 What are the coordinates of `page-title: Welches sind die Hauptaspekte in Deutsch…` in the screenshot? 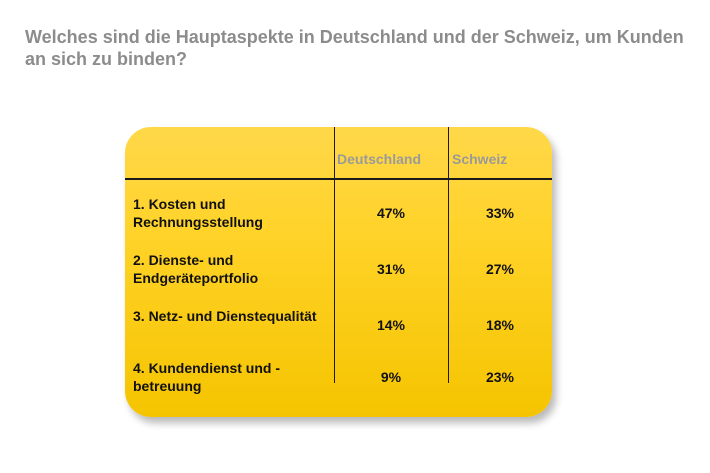 It's located at (354, 48).